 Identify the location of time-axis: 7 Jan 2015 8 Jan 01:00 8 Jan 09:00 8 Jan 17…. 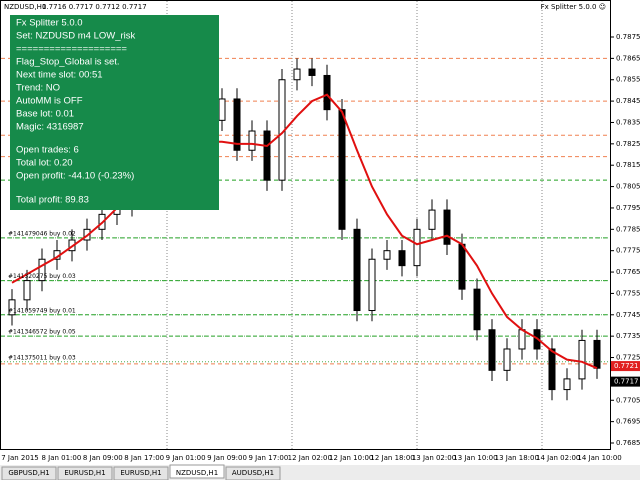
(311, 458).